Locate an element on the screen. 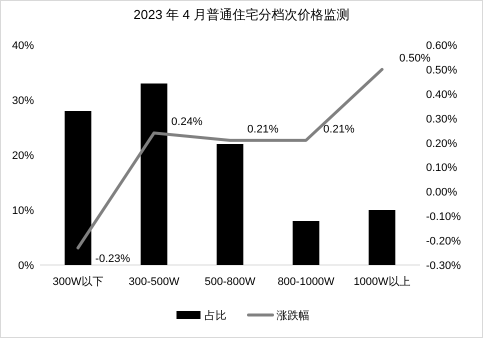 The width and height of the screenshot is (483, 338). y2-tick-label: 0.40% is located at coordinates (442, 94).